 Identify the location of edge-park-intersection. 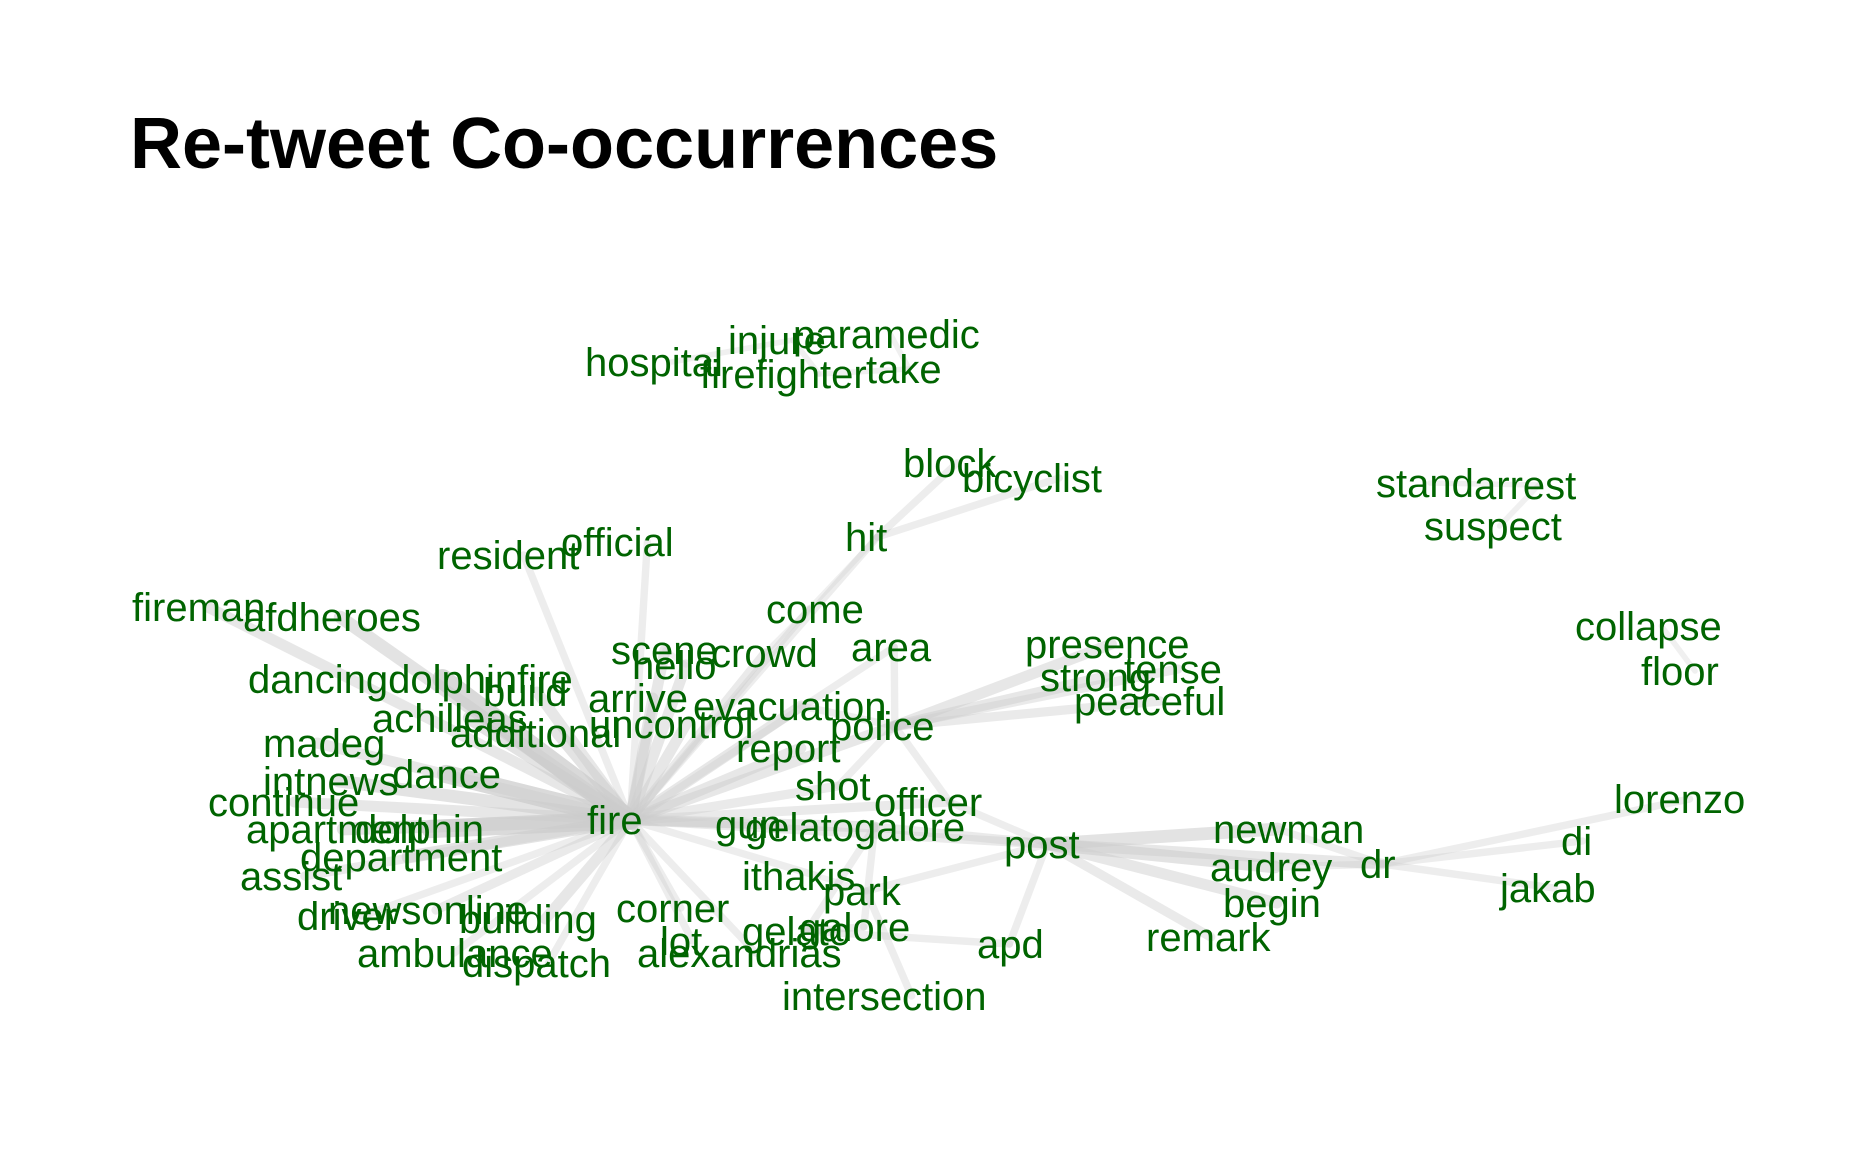
(889, 943).